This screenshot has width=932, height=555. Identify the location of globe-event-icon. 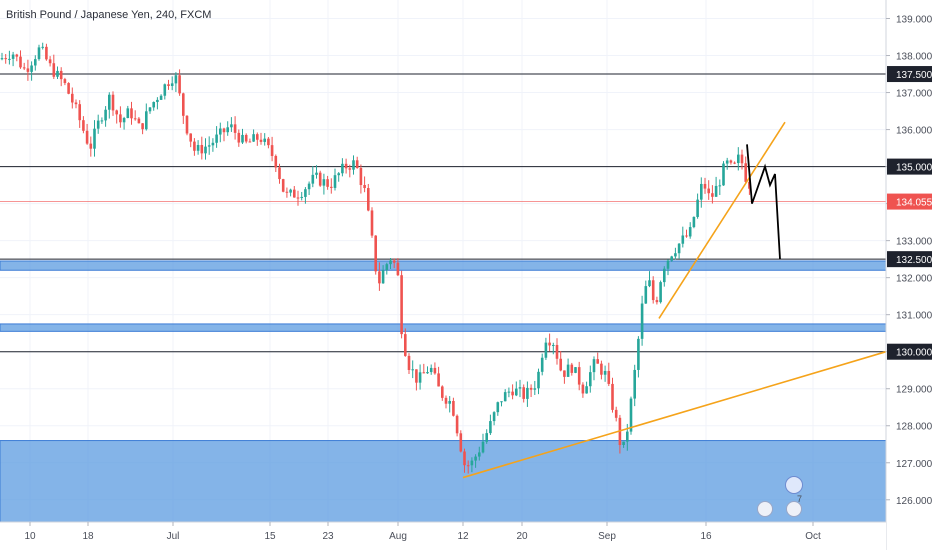
(794, 485).